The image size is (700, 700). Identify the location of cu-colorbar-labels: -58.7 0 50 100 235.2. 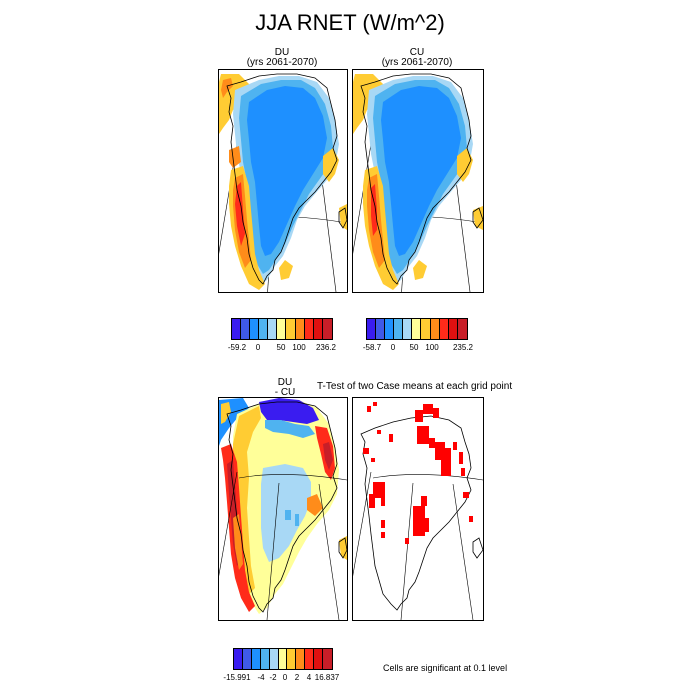
(417, 348).